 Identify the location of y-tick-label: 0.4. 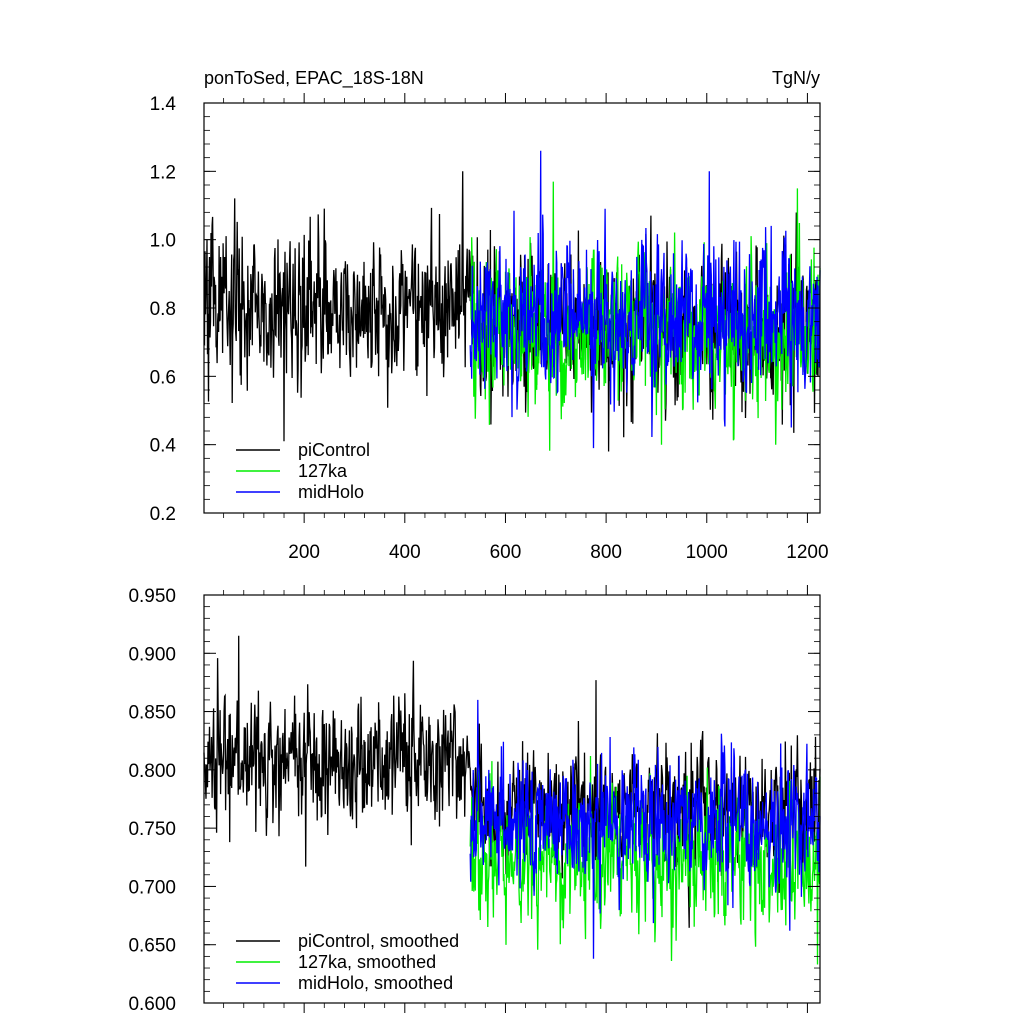
(163, 446).